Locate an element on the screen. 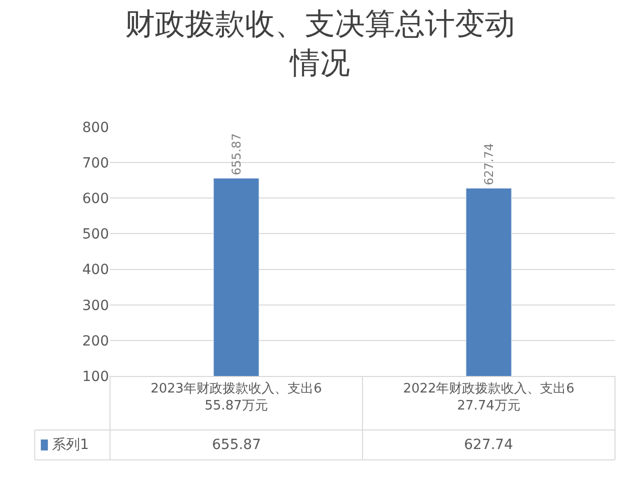  y-tick-label: 600 is located at coordinates (95, 199).